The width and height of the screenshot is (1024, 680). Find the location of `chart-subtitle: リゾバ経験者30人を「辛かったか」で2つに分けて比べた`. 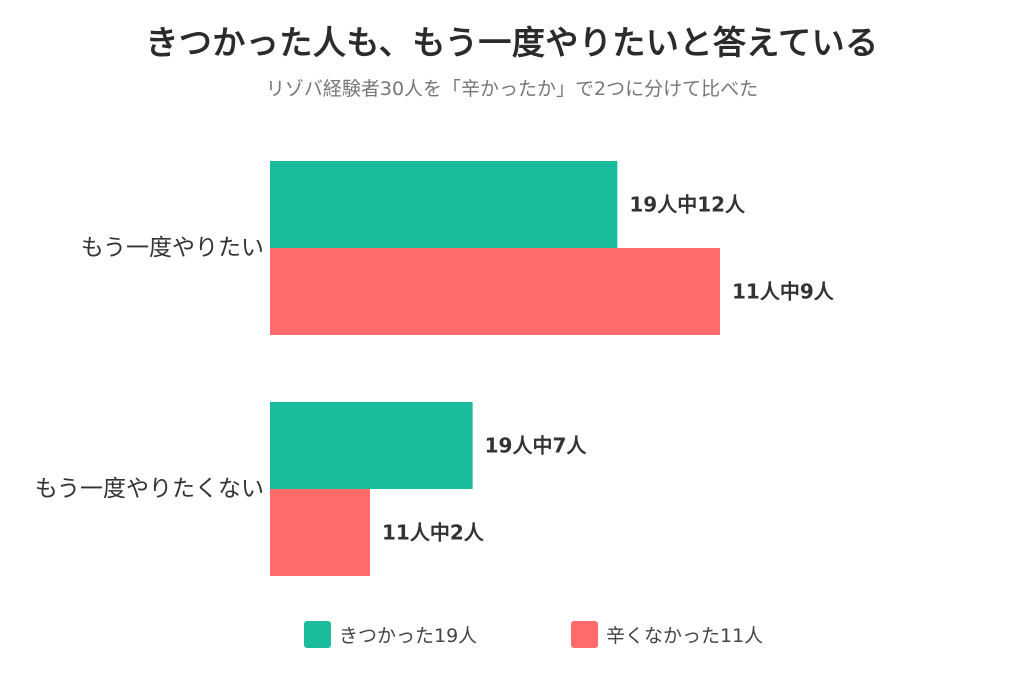

chart-subtitle: リゾバ経験者30人を「辛かったか」で2つに分けて比べた is located at coordinates (512, 89).